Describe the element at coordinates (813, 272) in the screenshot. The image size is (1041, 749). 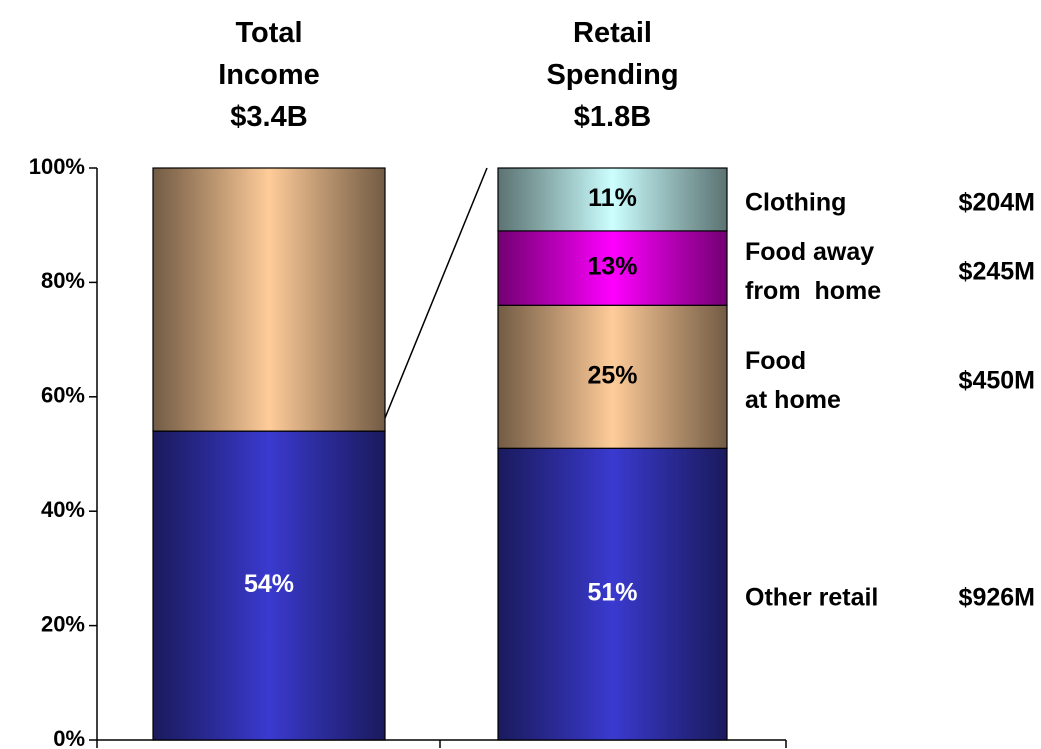
I see `segment-name: Food away from home` at that location.